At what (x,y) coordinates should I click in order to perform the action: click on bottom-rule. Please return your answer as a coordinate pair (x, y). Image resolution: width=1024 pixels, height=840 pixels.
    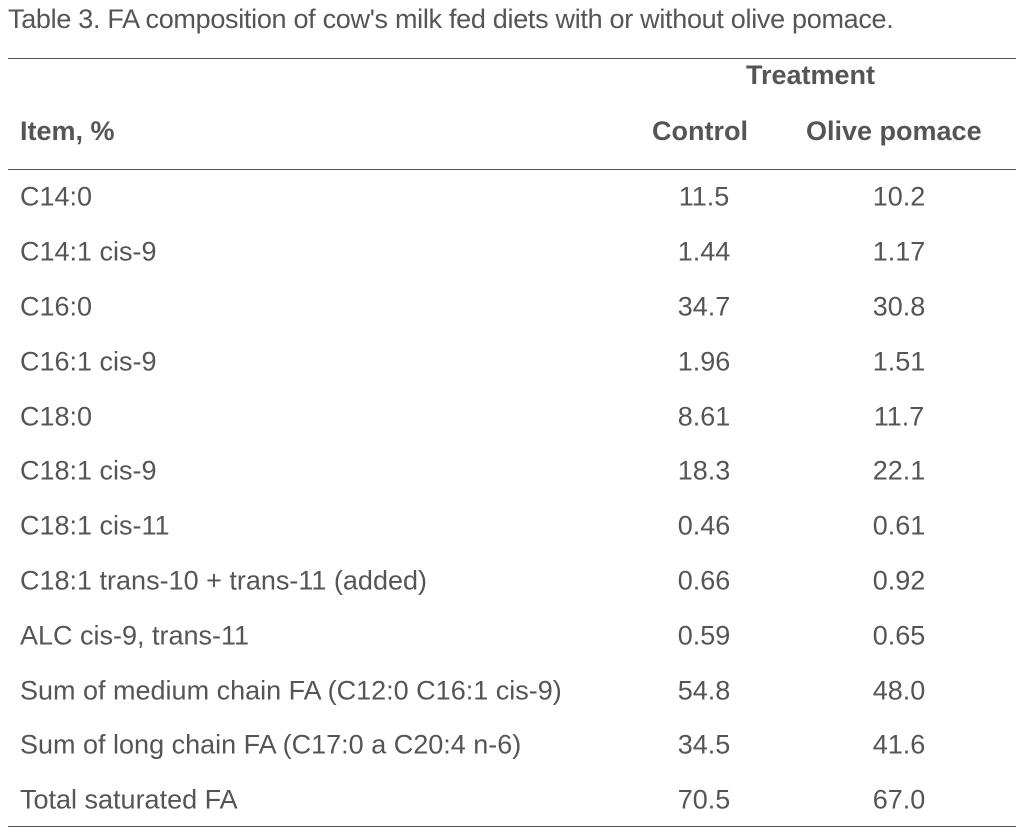
    Looking at the image, I should click on (512, 826).